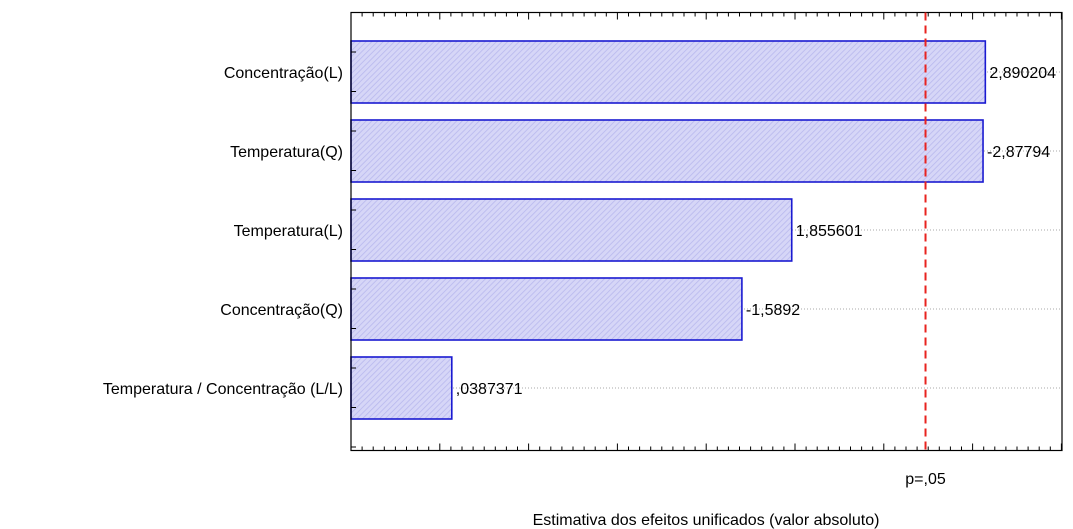  I want to click on category-label: Temperatura(Q), so click(286, 152).